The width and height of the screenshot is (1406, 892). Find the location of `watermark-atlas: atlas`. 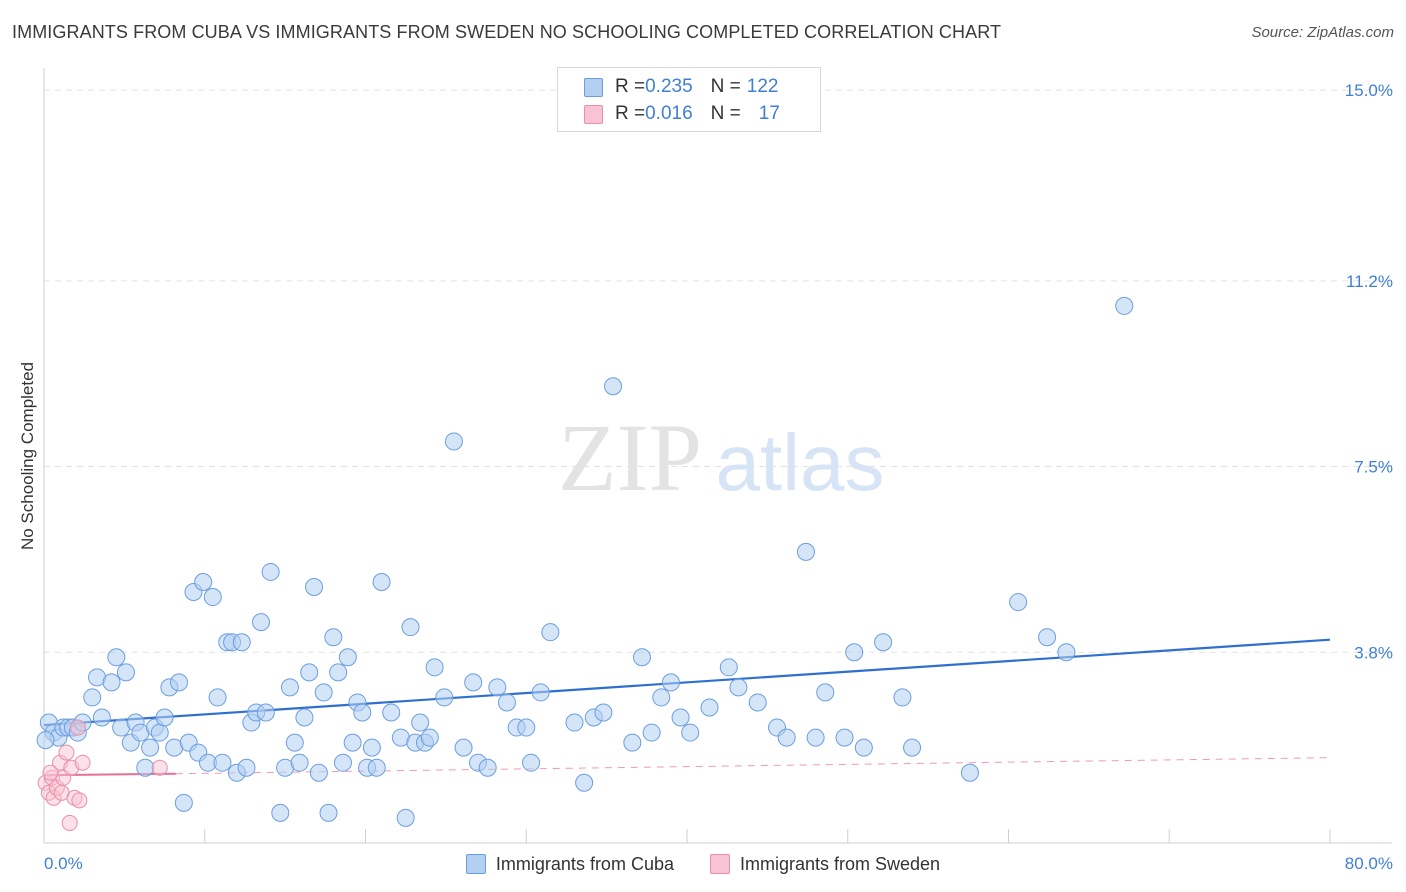

watermark-atlas: atlas is located at coordinates (800, 462).